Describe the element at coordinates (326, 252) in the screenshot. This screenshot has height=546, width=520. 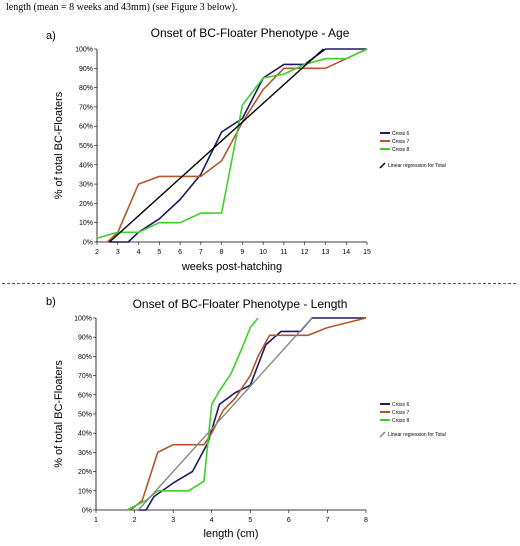
I see `x-tick-label: 13` at that location.